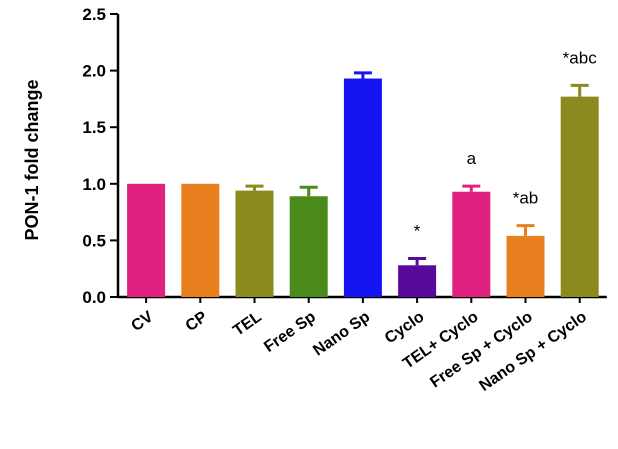  What do you see at coordinates (472, 158) in the screenshot?
I see `significance-annotation: a` at bounding box center [472, 158].